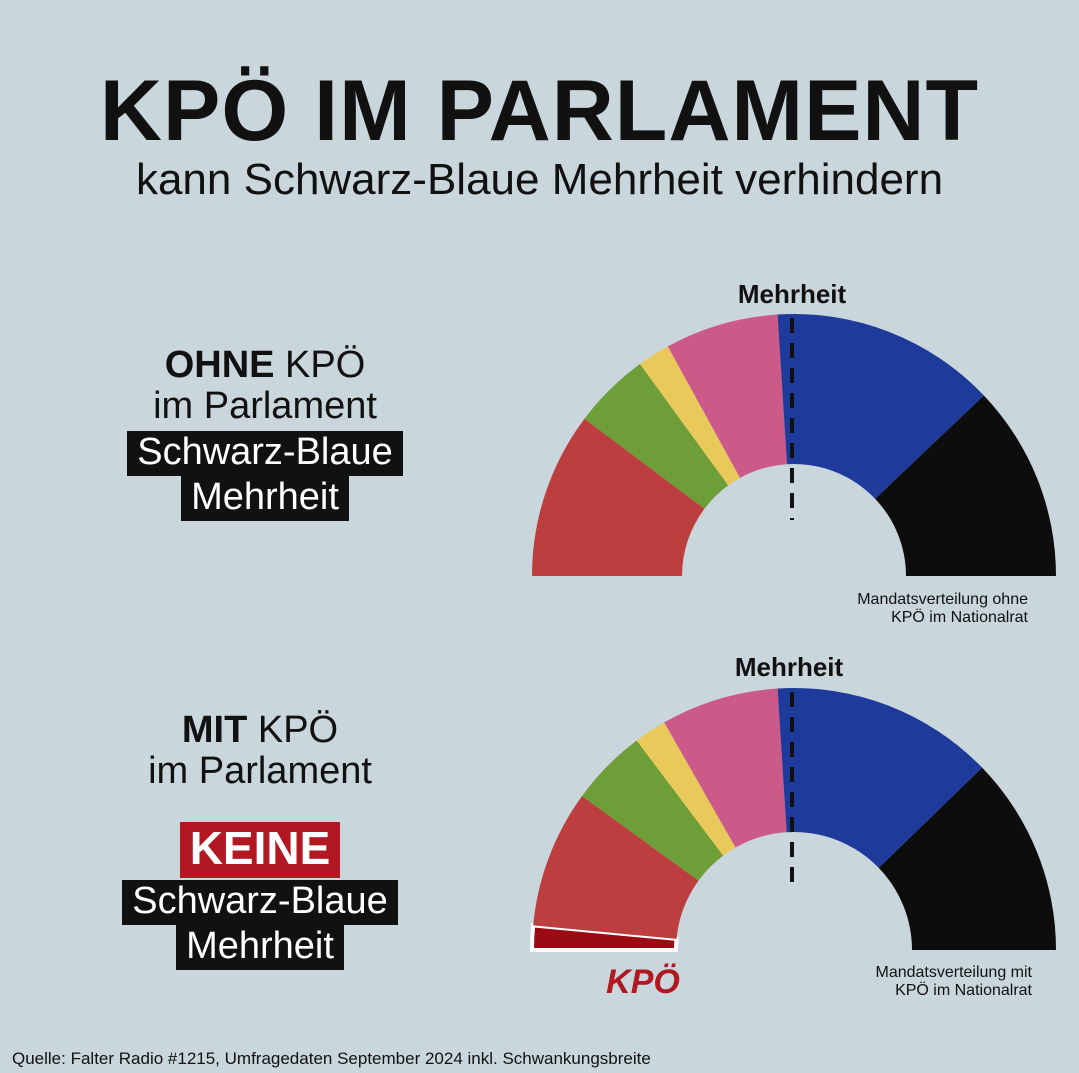 This screenshot has height=1073, width=1079. What do you see at coordinates (959, 618) in the screenshot?
I see `top-caption-line2: KPÖ im Nationalrat` at bounding box center [959, 618].